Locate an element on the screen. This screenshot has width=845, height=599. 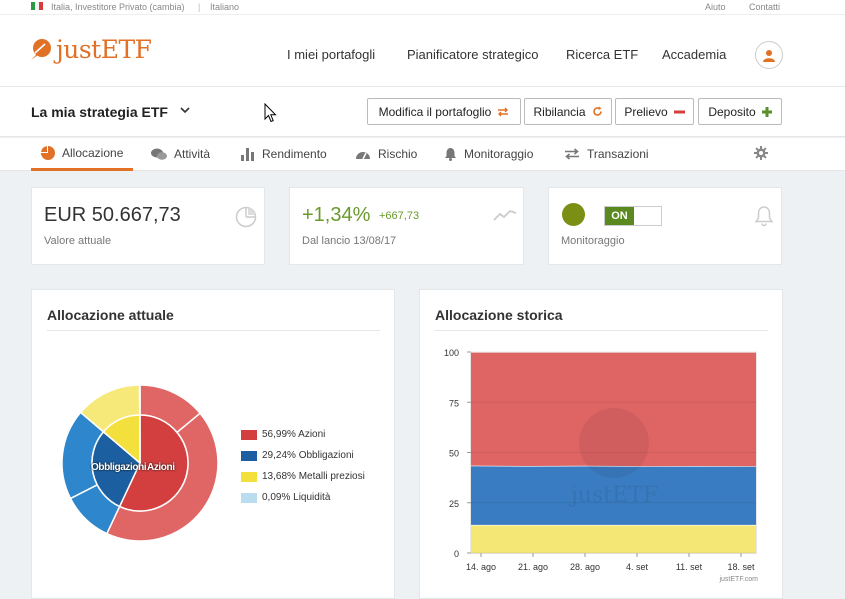
legend-item: 56,99% Azioni is located at coordinates (303, 434).